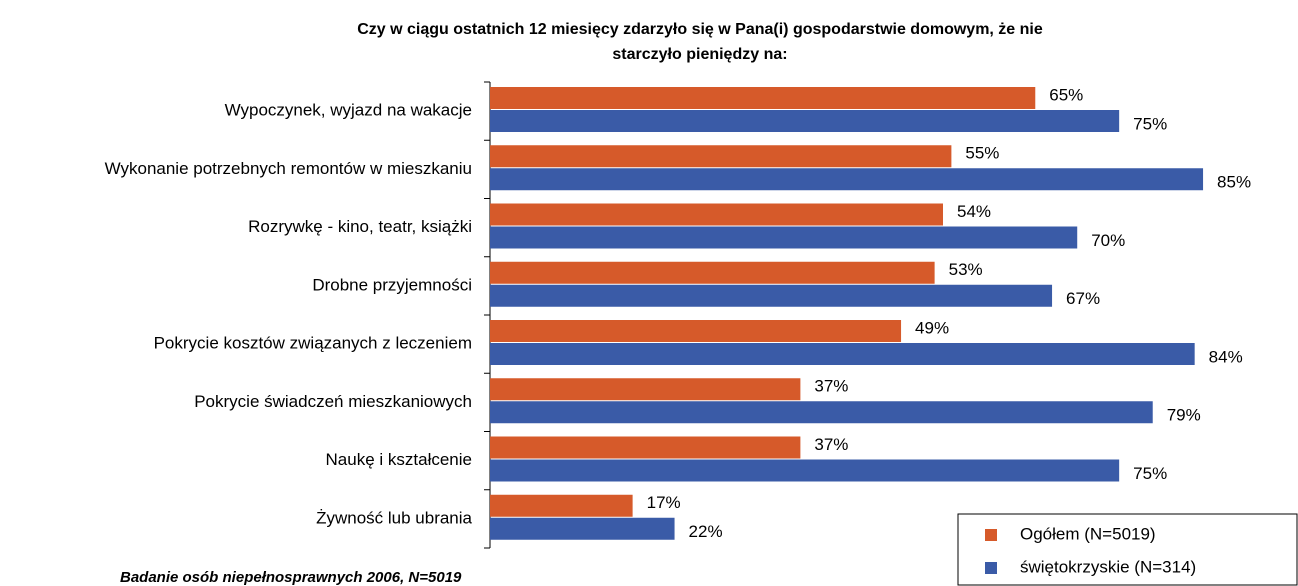 The width and height of the screenshot is (1298, 586). I want to click on category-label: Pokrycie świadczeń mieszkaniowych, so click(333, 401).